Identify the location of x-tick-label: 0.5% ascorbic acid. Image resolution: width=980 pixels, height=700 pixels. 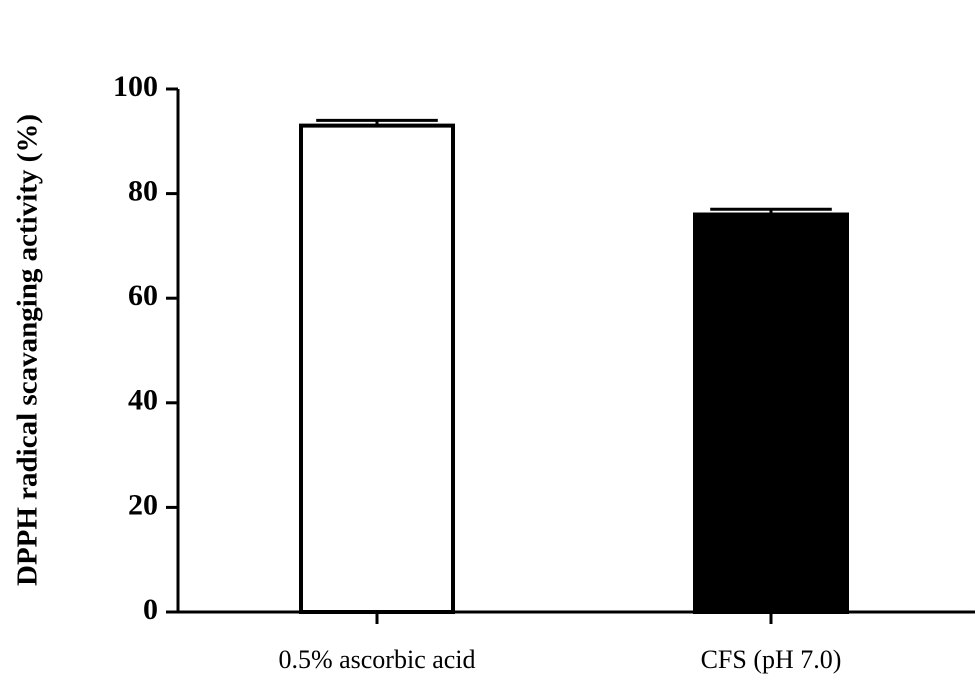
(376, 659).